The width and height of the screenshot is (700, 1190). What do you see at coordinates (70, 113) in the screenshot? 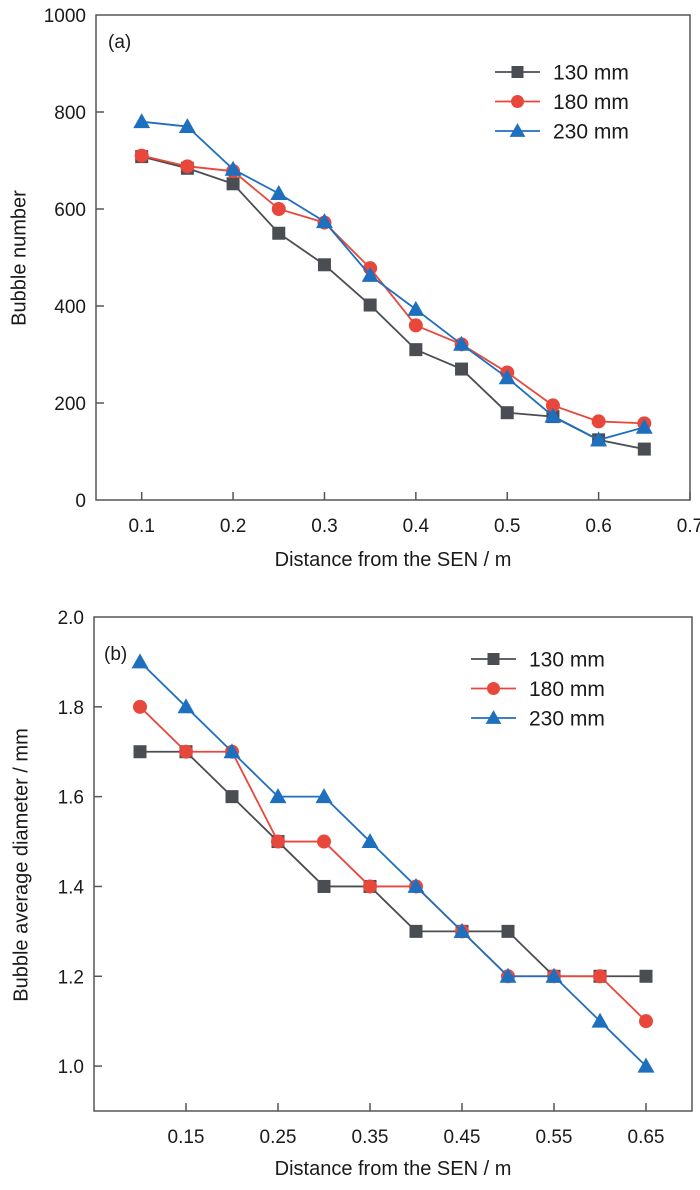
I see `chart-a-y-tick-label: 800` at bounding box center [70, 113].